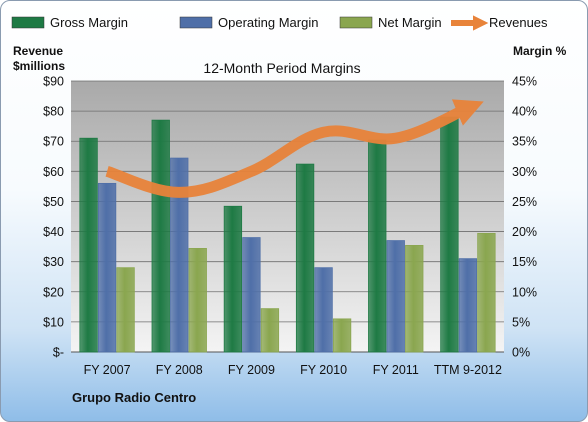  What do you see at coordinates (524, 202) in the screenshot?
I see `y-right-tick: 25%` at bounding box center [524, 202].